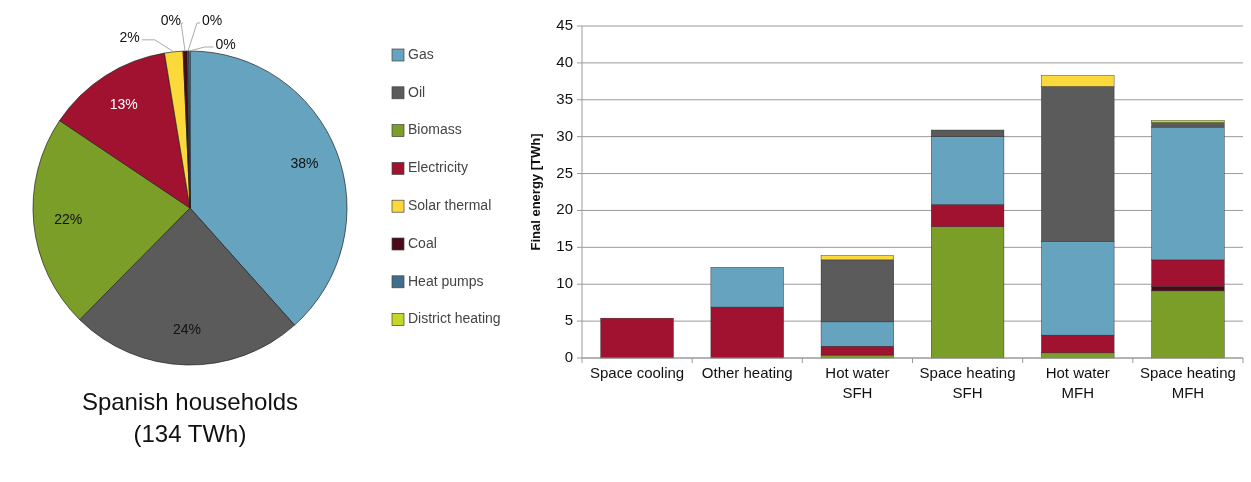  What do you see at coordinates (446, 280) in the screenshot?
I see `legend-label: Heat pumps` at bounding box center [446, 280].